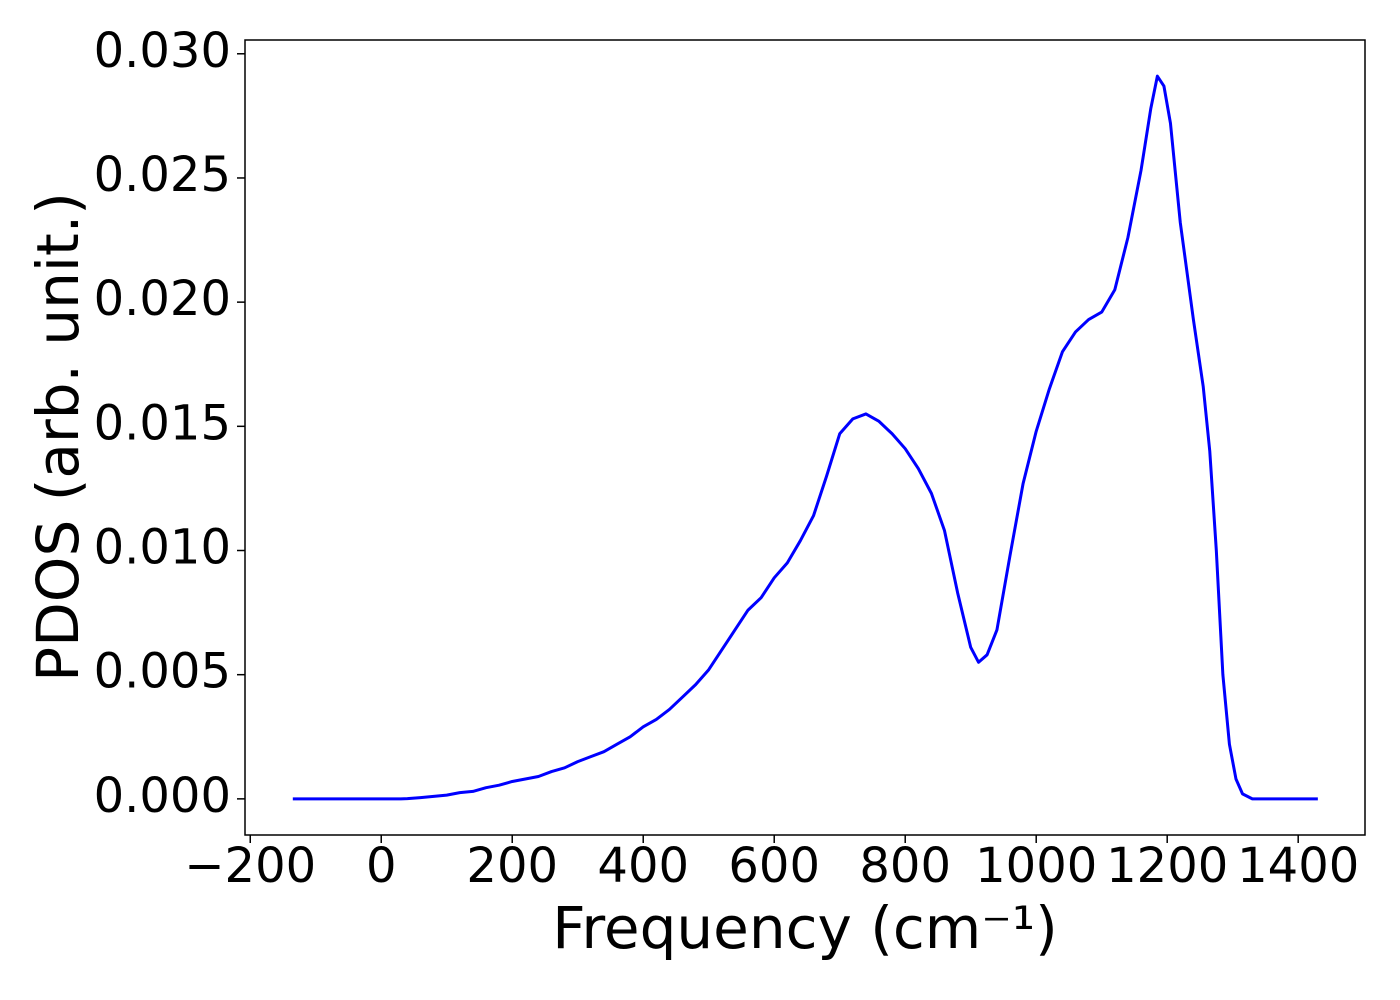 This screenshot has width=1400, height=1000. I want to click on x-tick-label: 0, so click(381, 866).